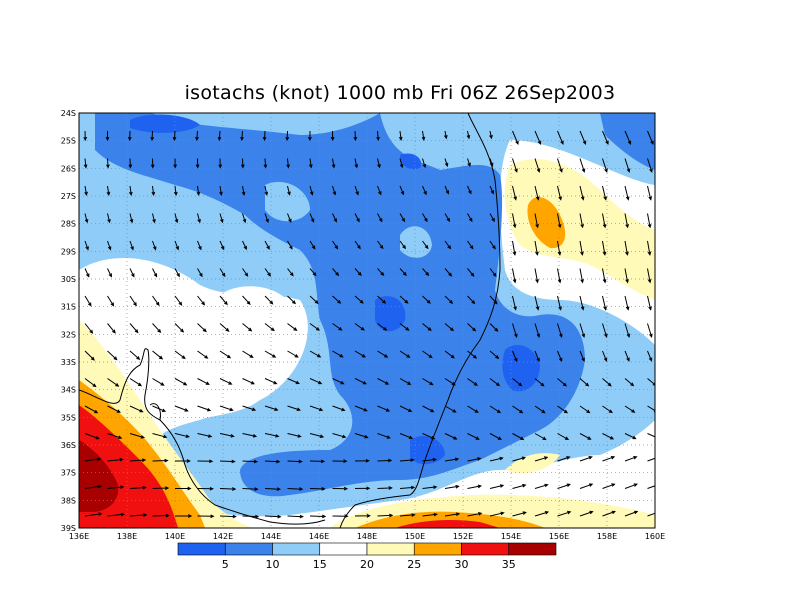  I want to click on longitude-label: 138E, so click(127, 536).